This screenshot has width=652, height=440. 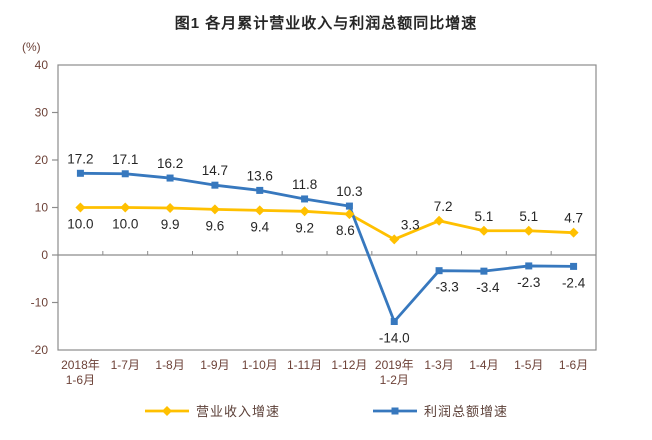 I want to click on data-point-label: 16.2, so click(x=170, y=163).